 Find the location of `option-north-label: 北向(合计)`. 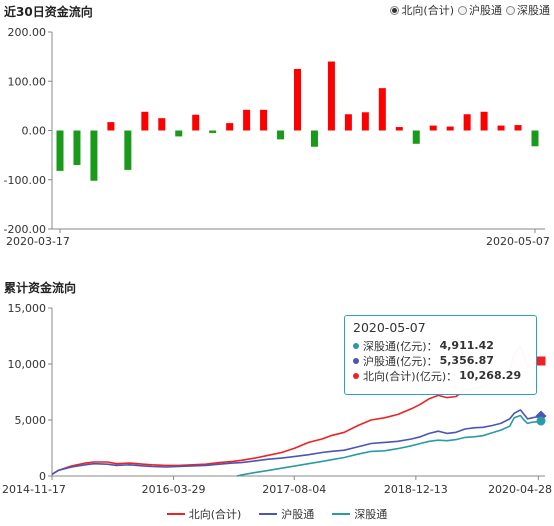

option-north-label: 北向(合计) is located at coordinates (427, 10).